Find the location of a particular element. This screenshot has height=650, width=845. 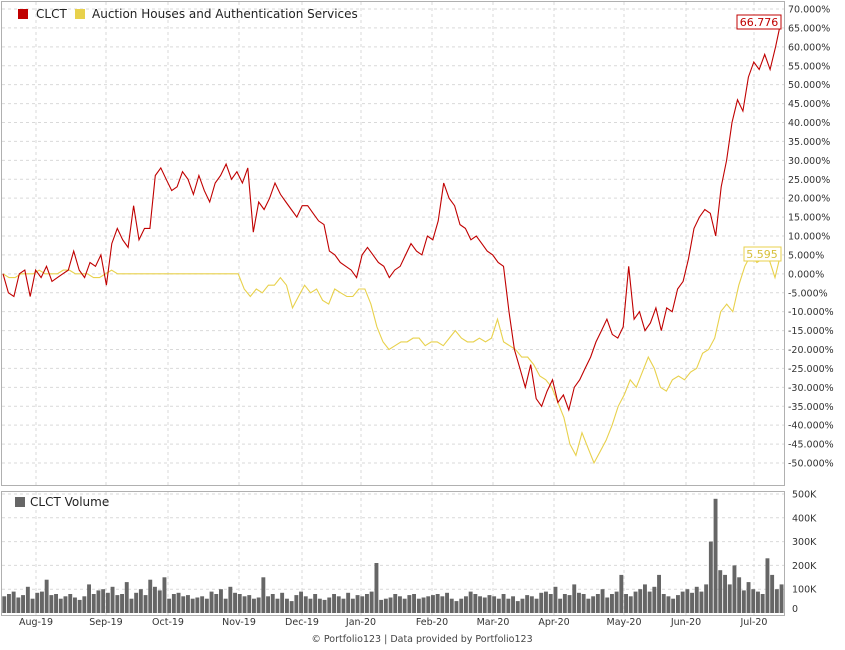

end-label-clct-text: 66.776 is located at coordinates (759, 22).